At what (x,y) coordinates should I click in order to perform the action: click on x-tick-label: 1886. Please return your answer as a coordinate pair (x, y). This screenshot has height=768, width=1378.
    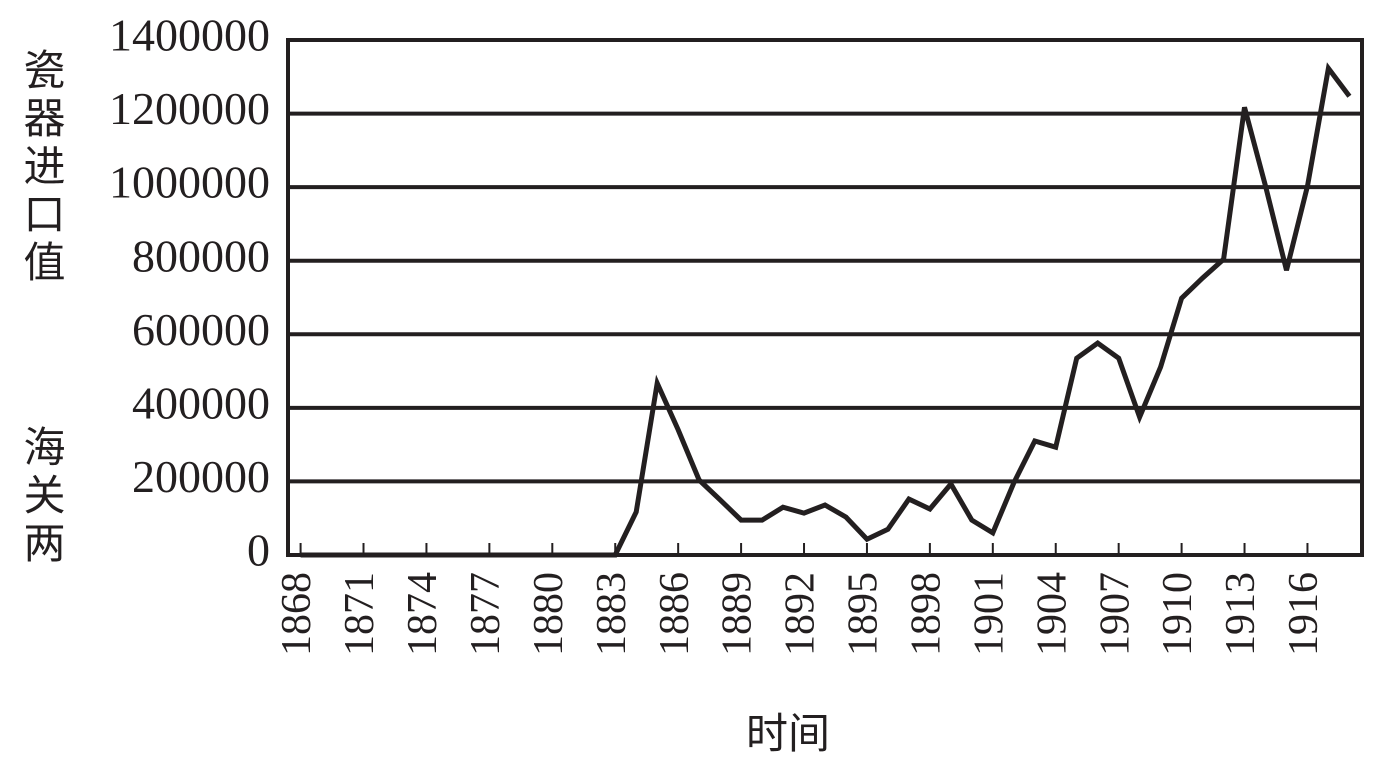
    Looking at the image, I should click on (675, 614).